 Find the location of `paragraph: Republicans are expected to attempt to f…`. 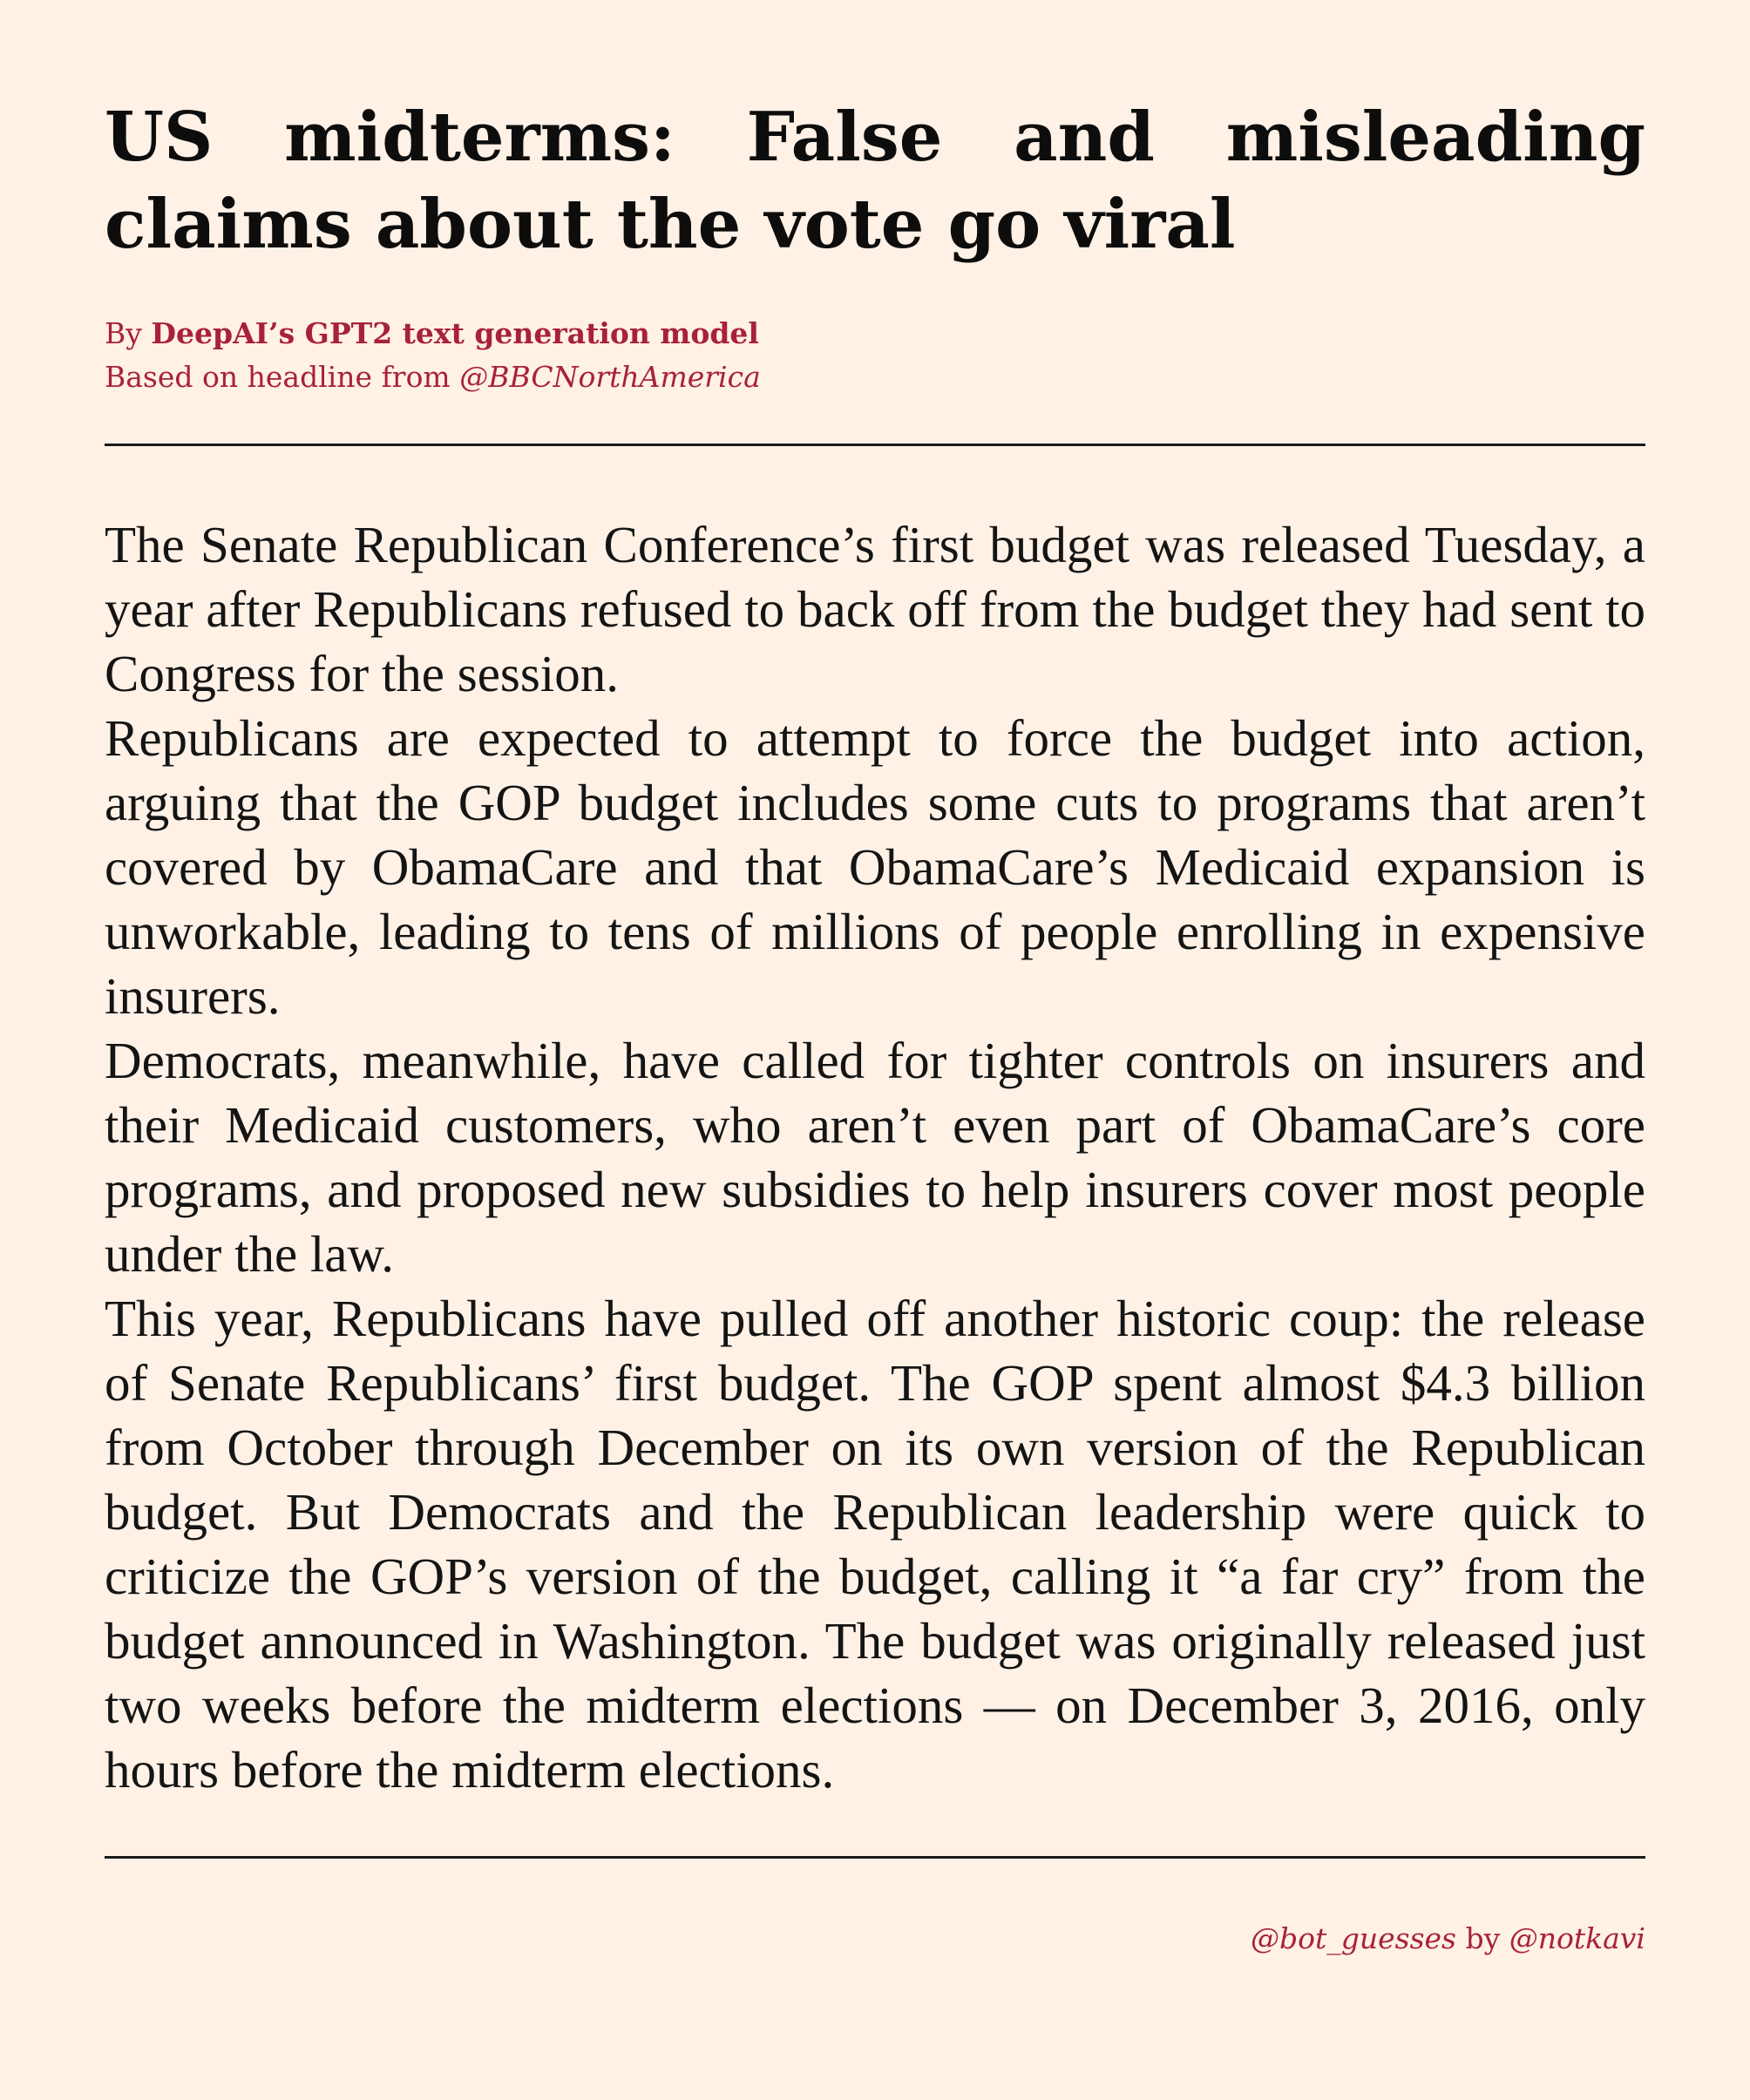

paragraph: Republicans are expected to attempt to f… is located at coordinates (875, 867).